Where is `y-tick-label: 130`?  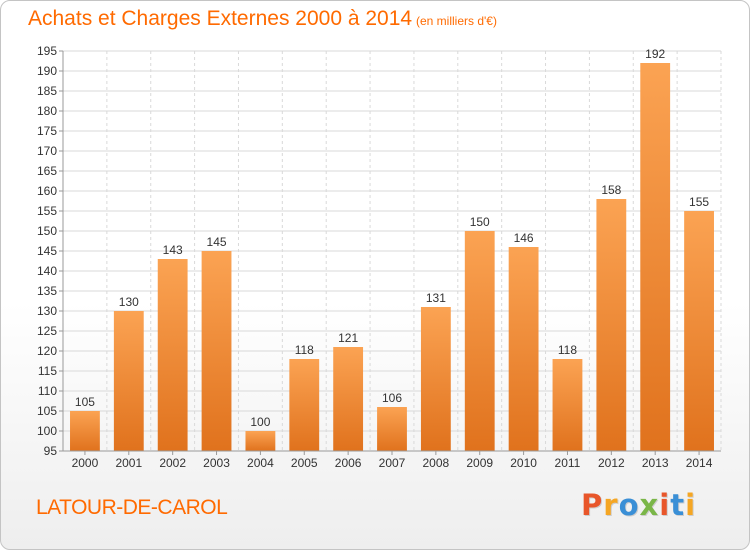
y-tick-label: 130 is located at coordinates (47, 311).